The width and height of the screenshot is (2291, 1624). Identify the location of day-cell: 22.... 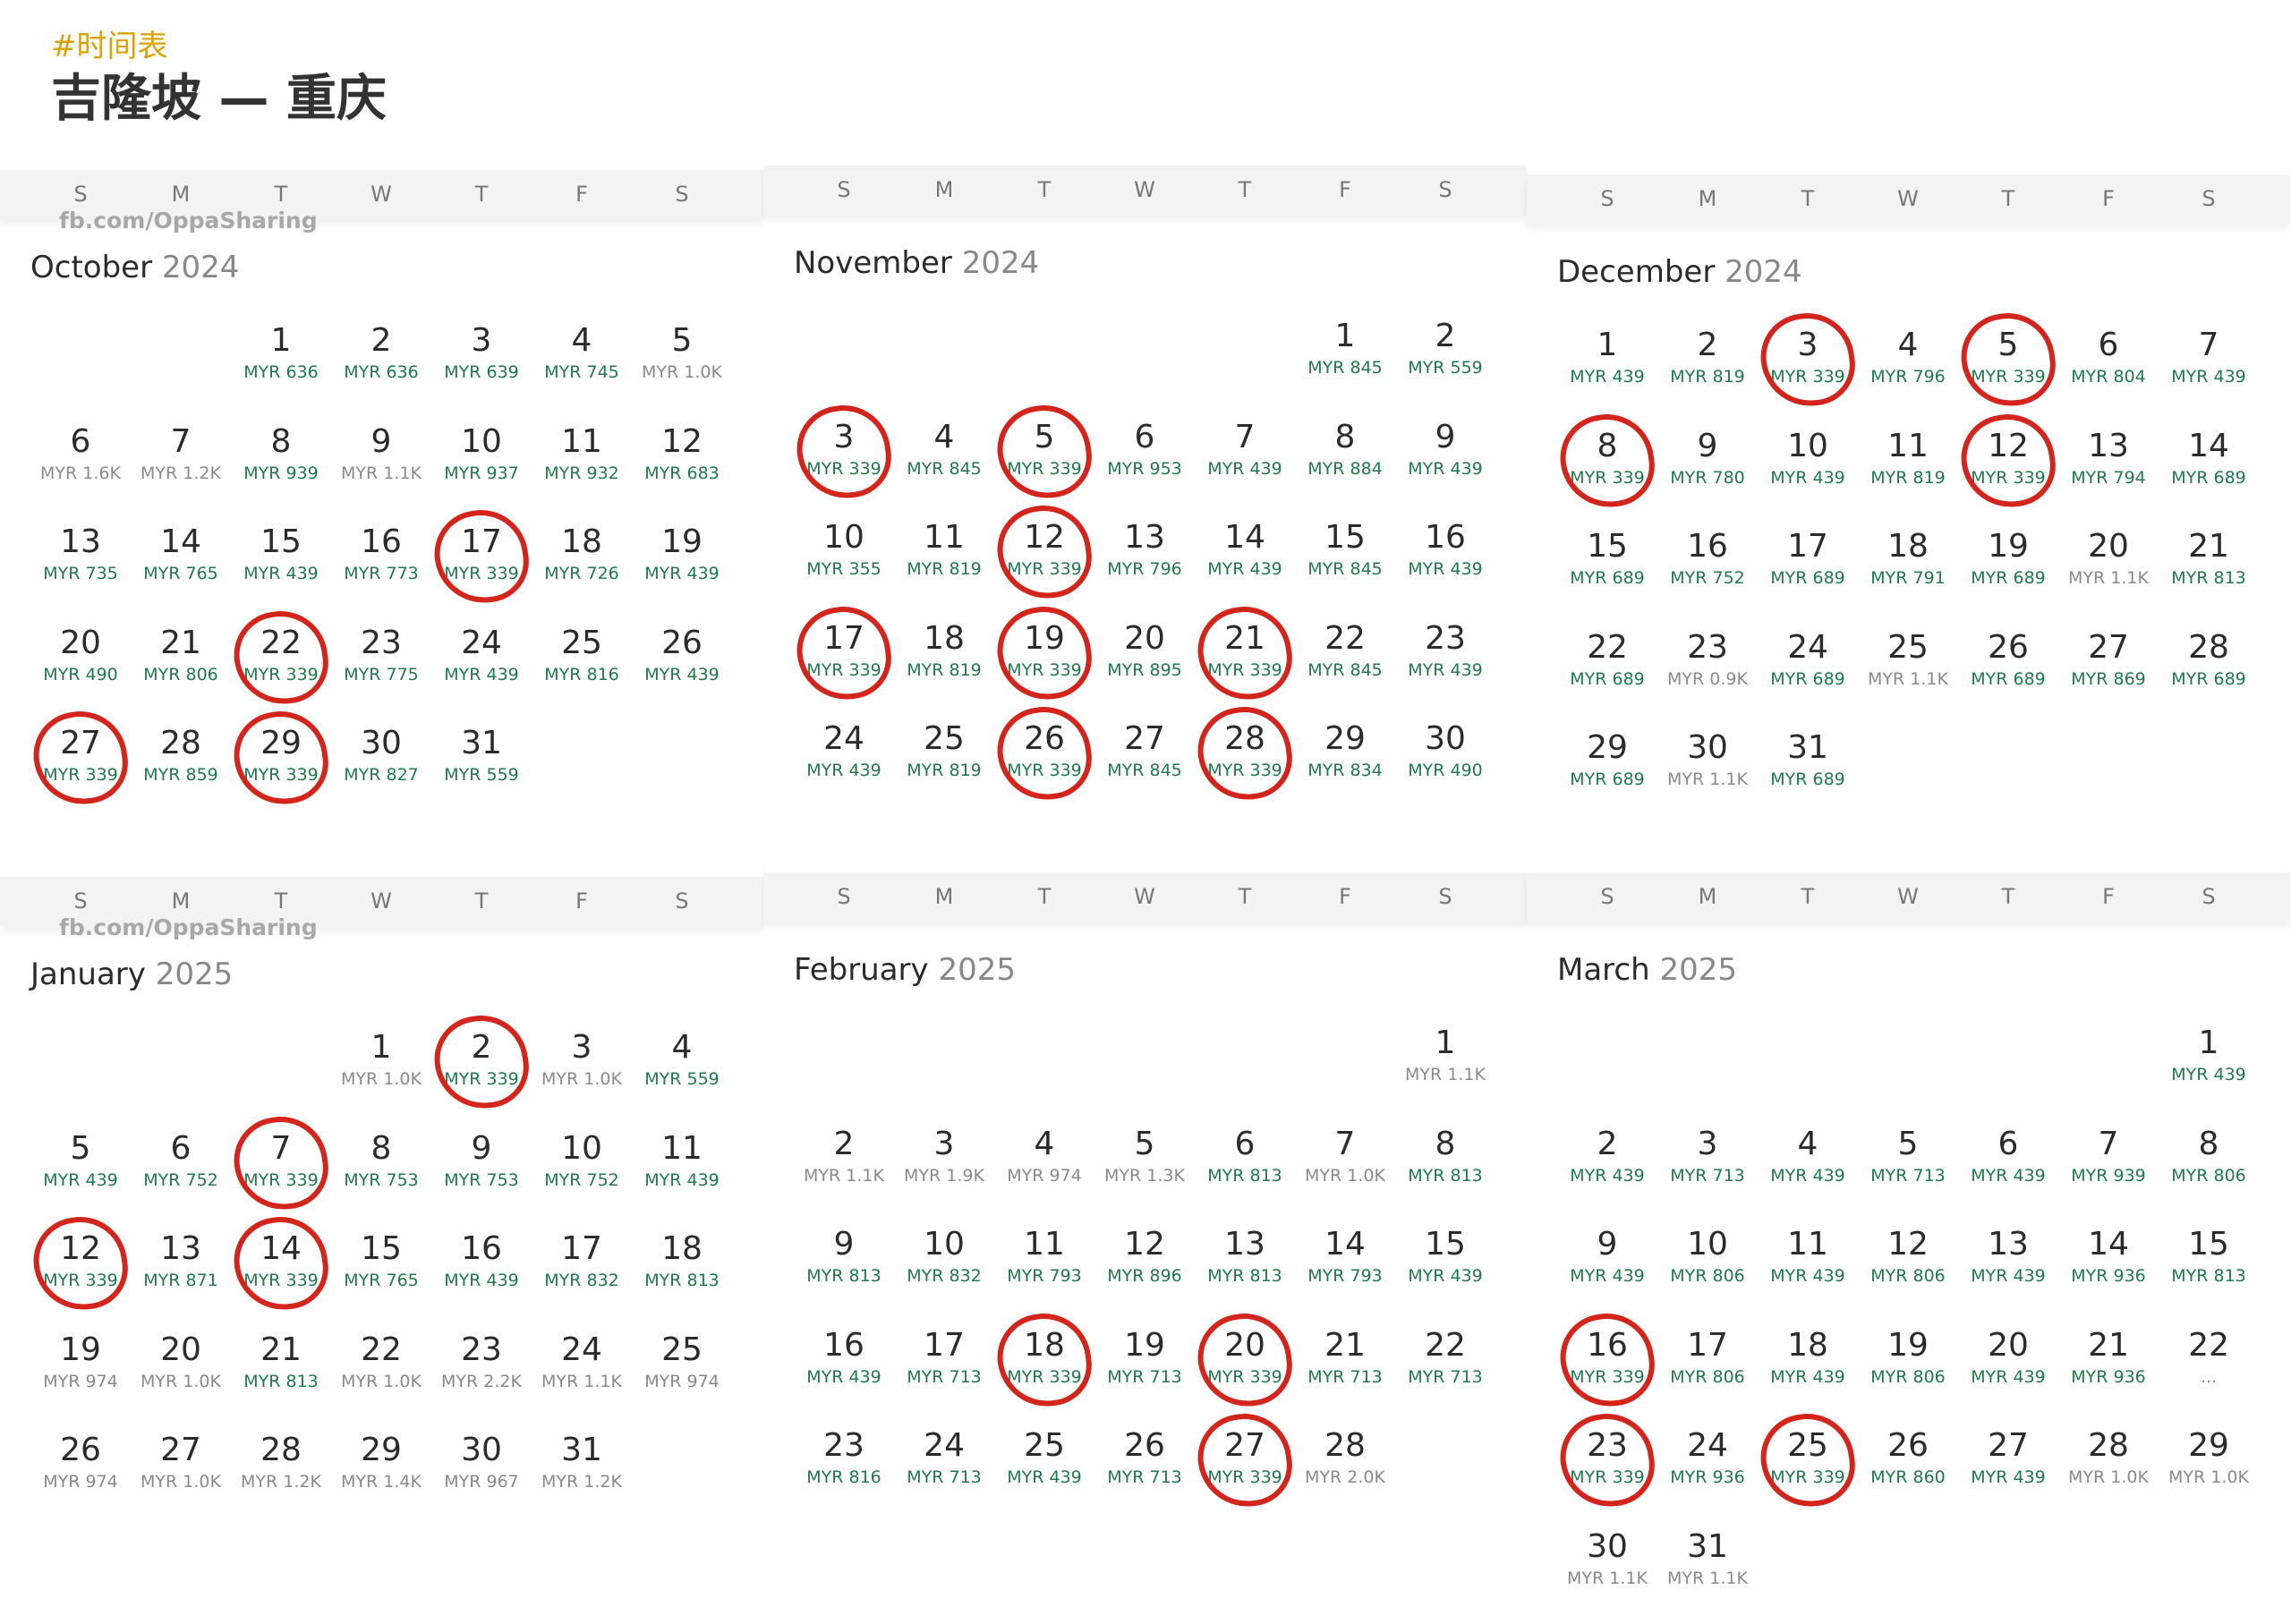
(2209, 1373).